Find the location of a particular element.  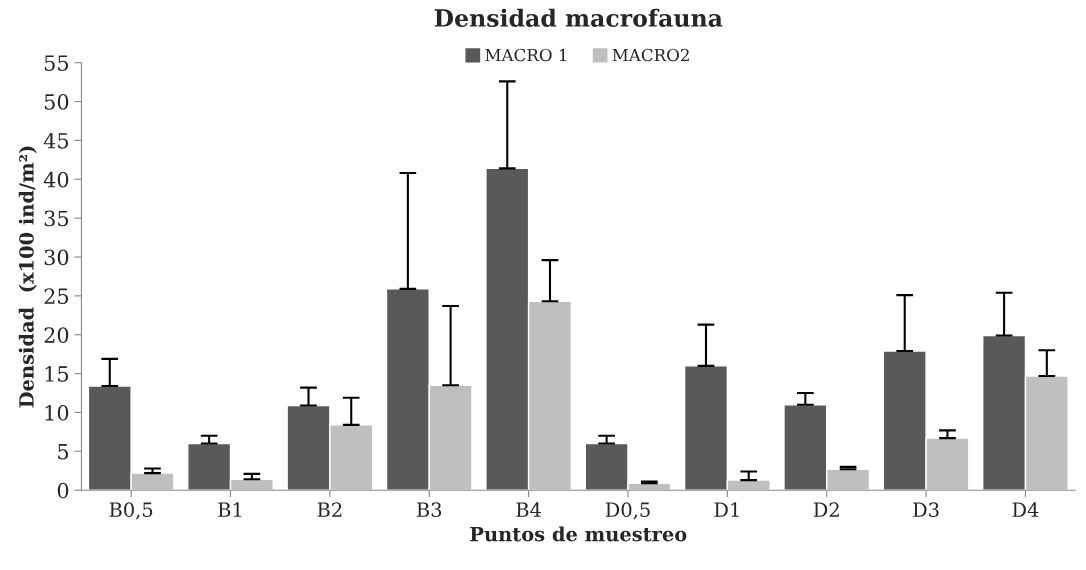

y-tick-label: 50 is located at coordinates (56, 102).